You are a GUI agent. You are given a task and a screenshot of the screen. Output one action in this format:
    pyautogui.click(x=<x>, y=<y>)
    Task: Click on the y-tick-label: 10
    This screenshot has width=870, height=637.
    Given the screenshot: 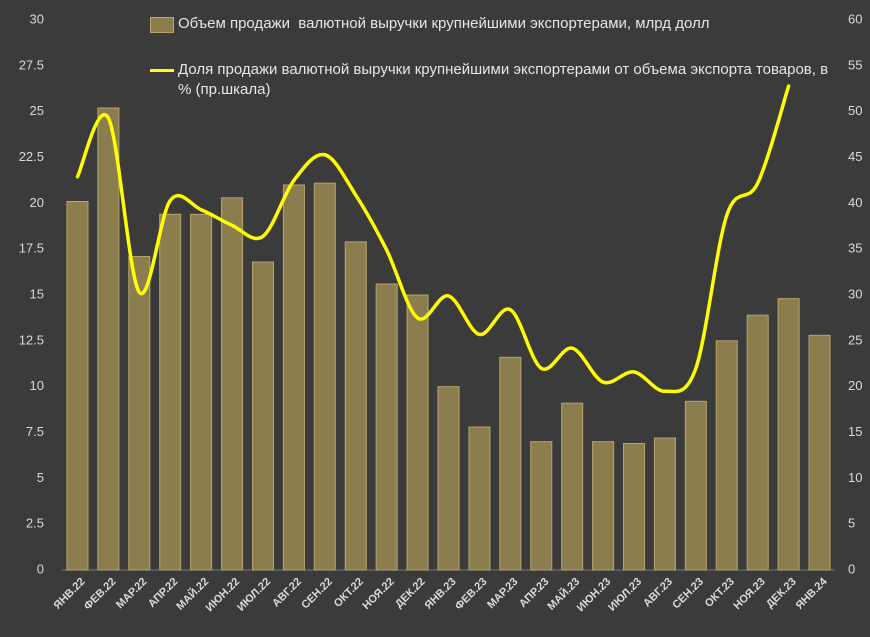 What is the action you would take?
    pyautogui.click(x=37, y=385)
    